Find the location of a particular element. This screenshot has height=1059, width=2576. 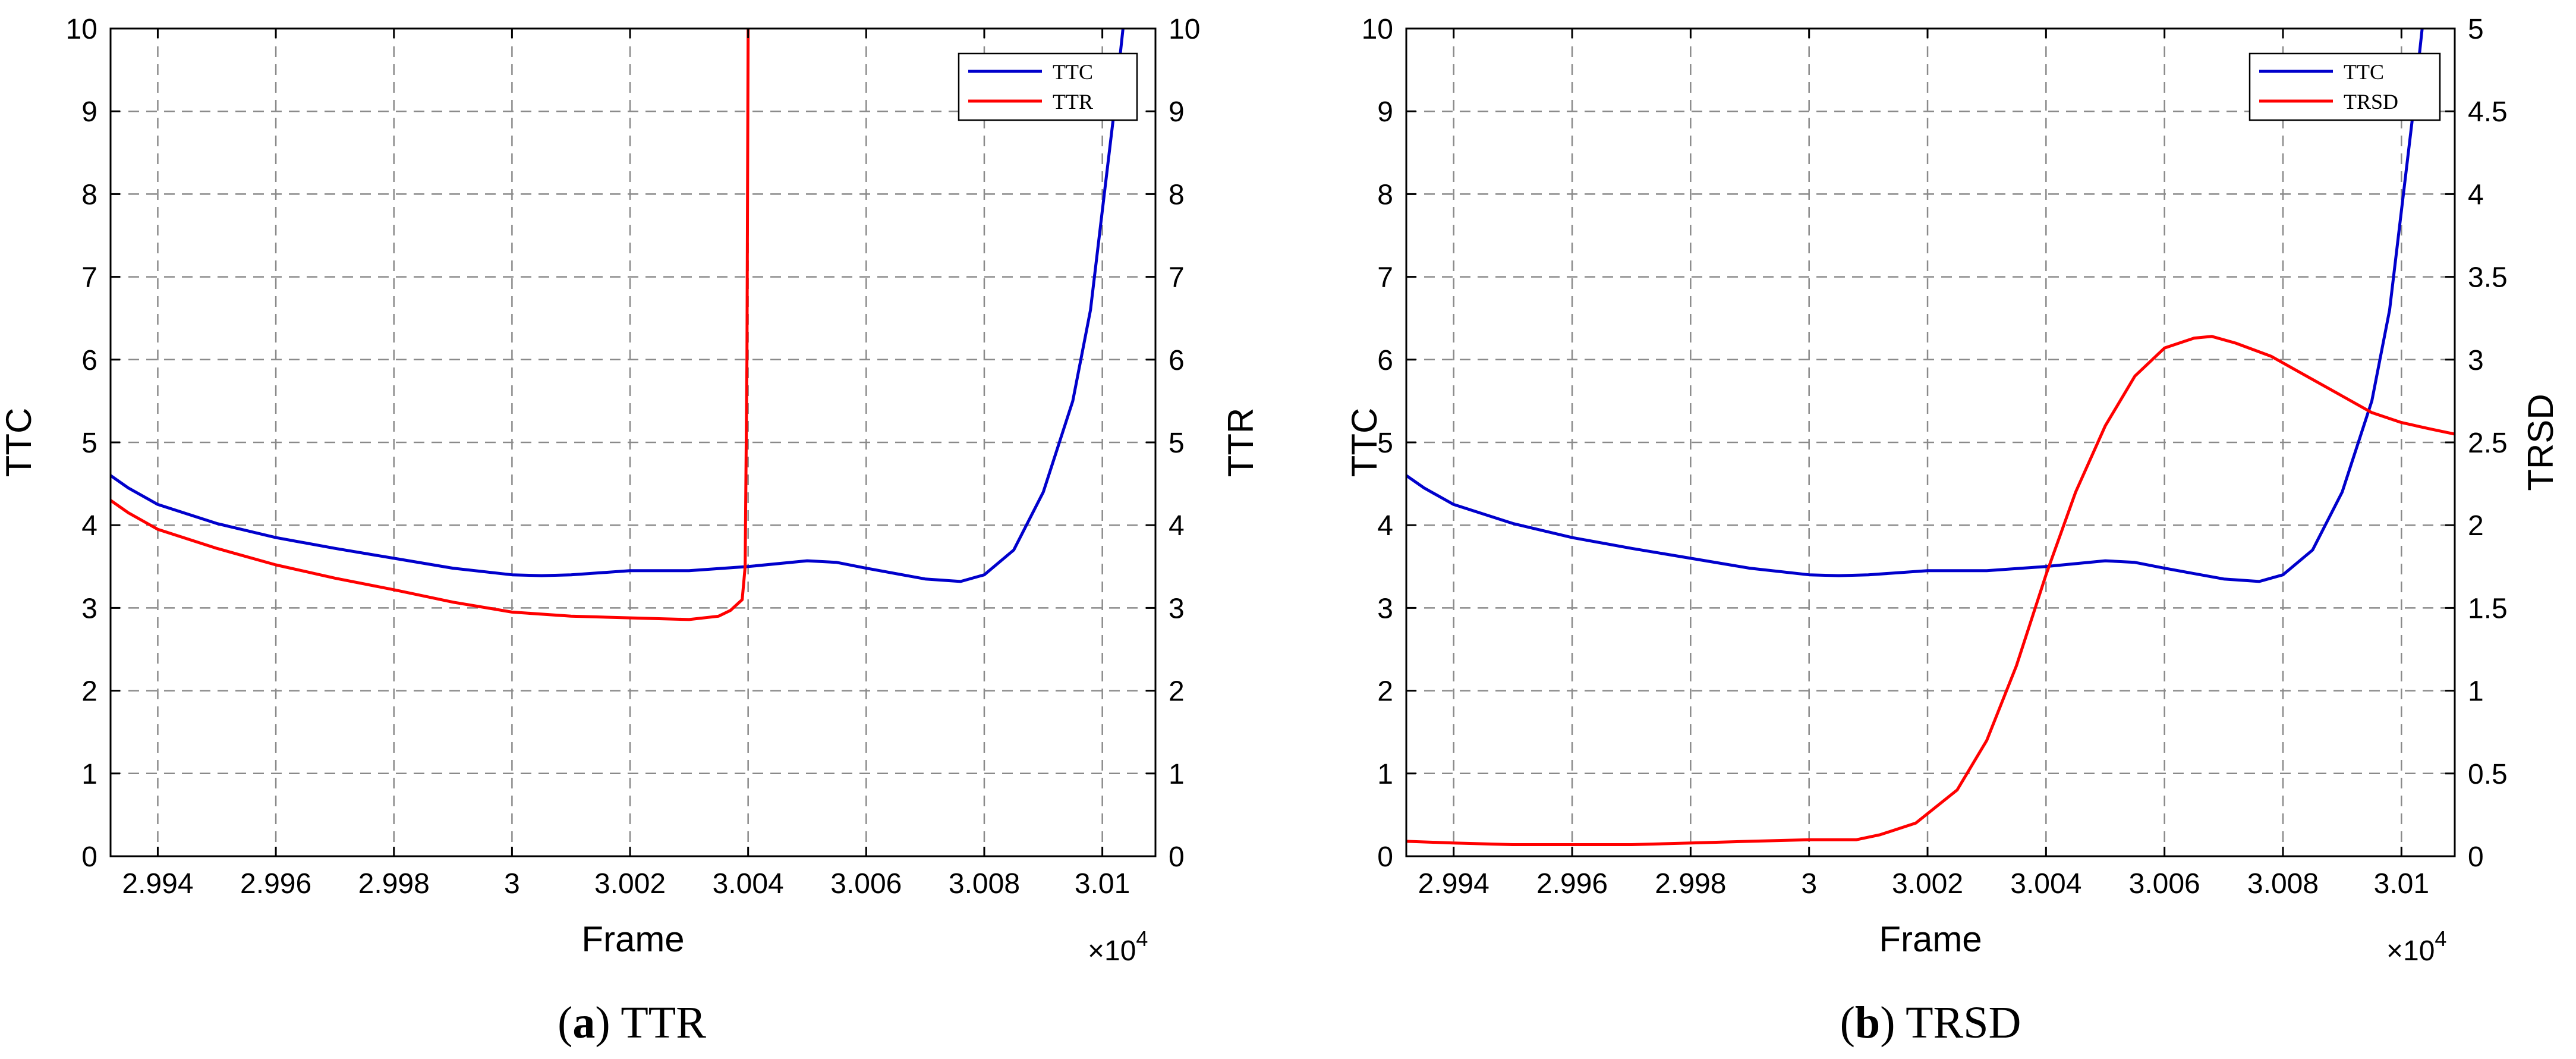

y-right-tick-label: 10 is located at coordinates (1184, 29).